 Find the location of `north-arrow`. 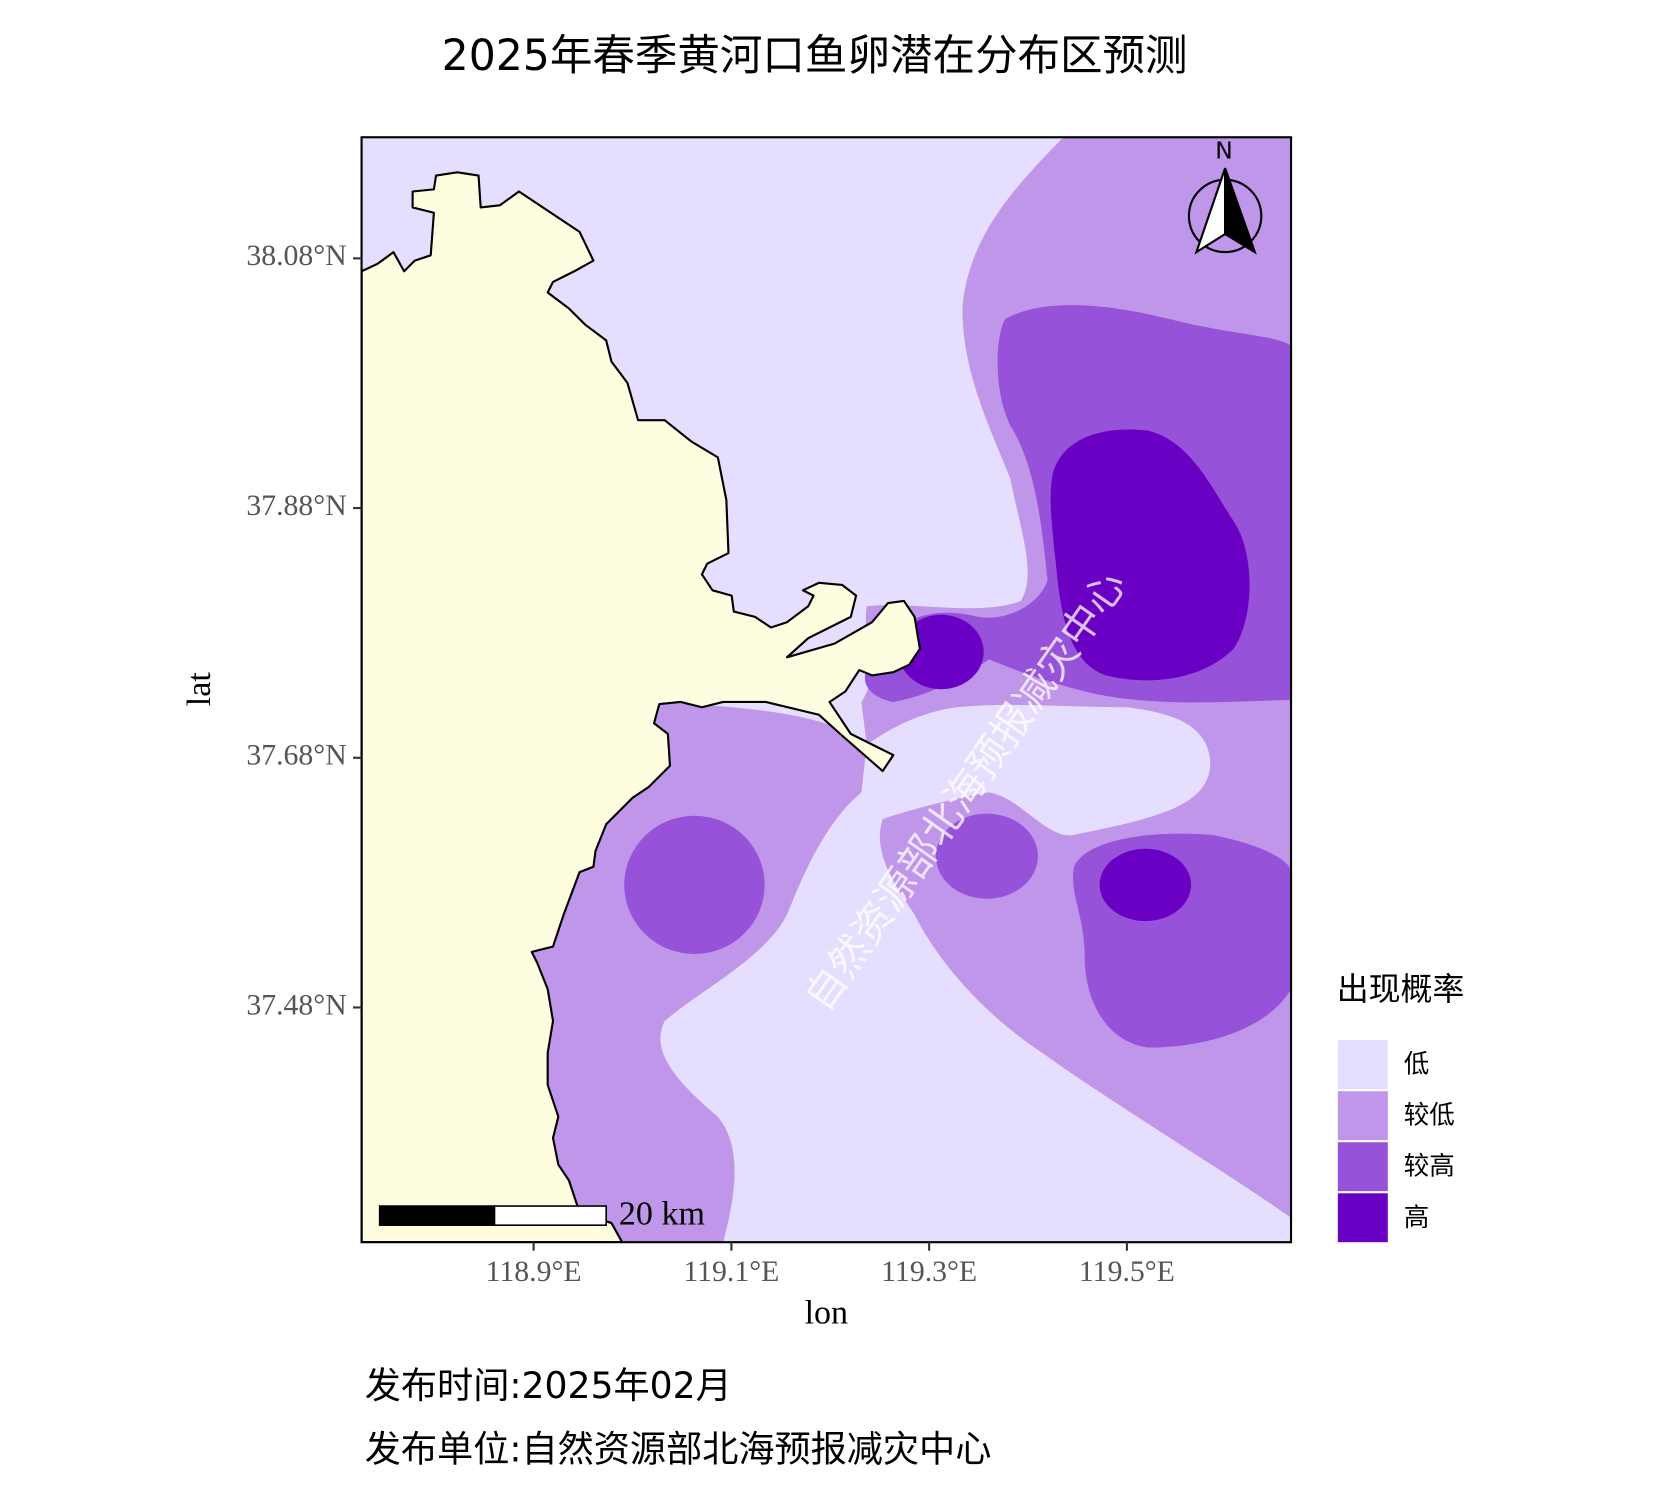

north-arrow is located at coordinates (1225, 211).